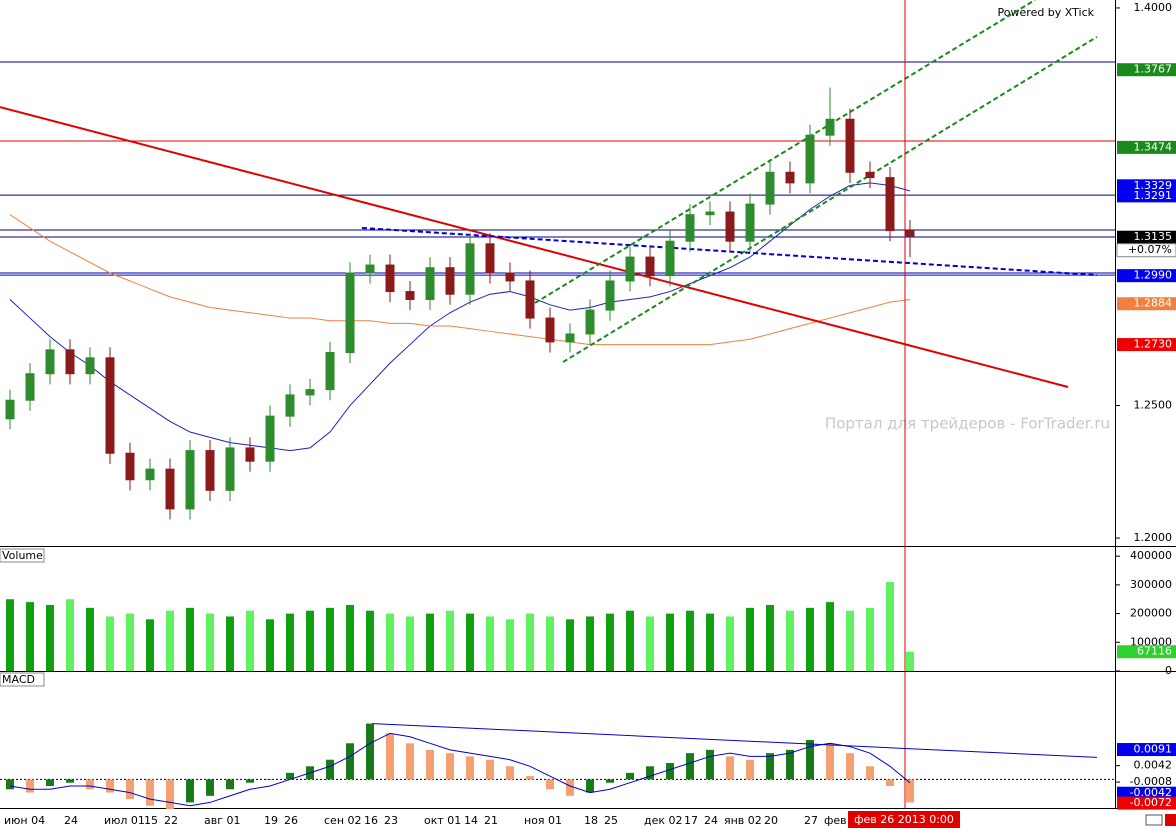  I want to click on x-tick-label: 21, so click(491, 820).